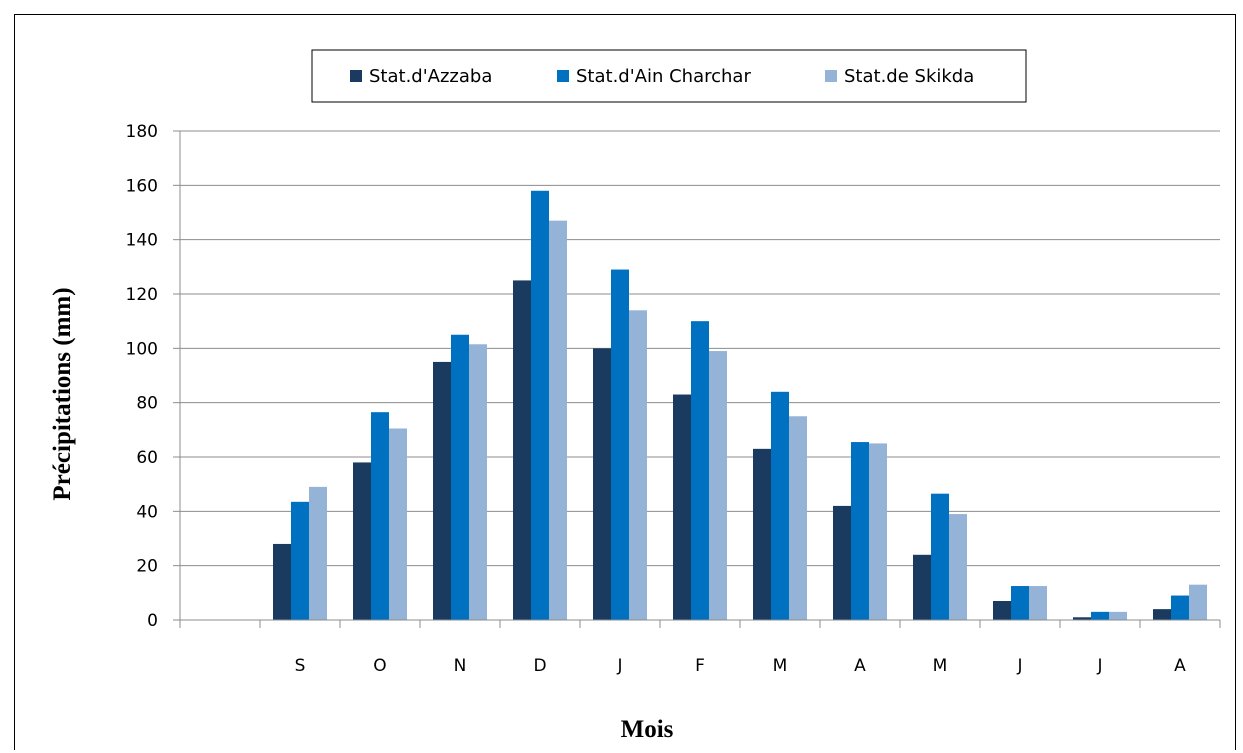  Describe the element at coordinates (700, 623) in the screenshot. I see `x-axis` at that location.